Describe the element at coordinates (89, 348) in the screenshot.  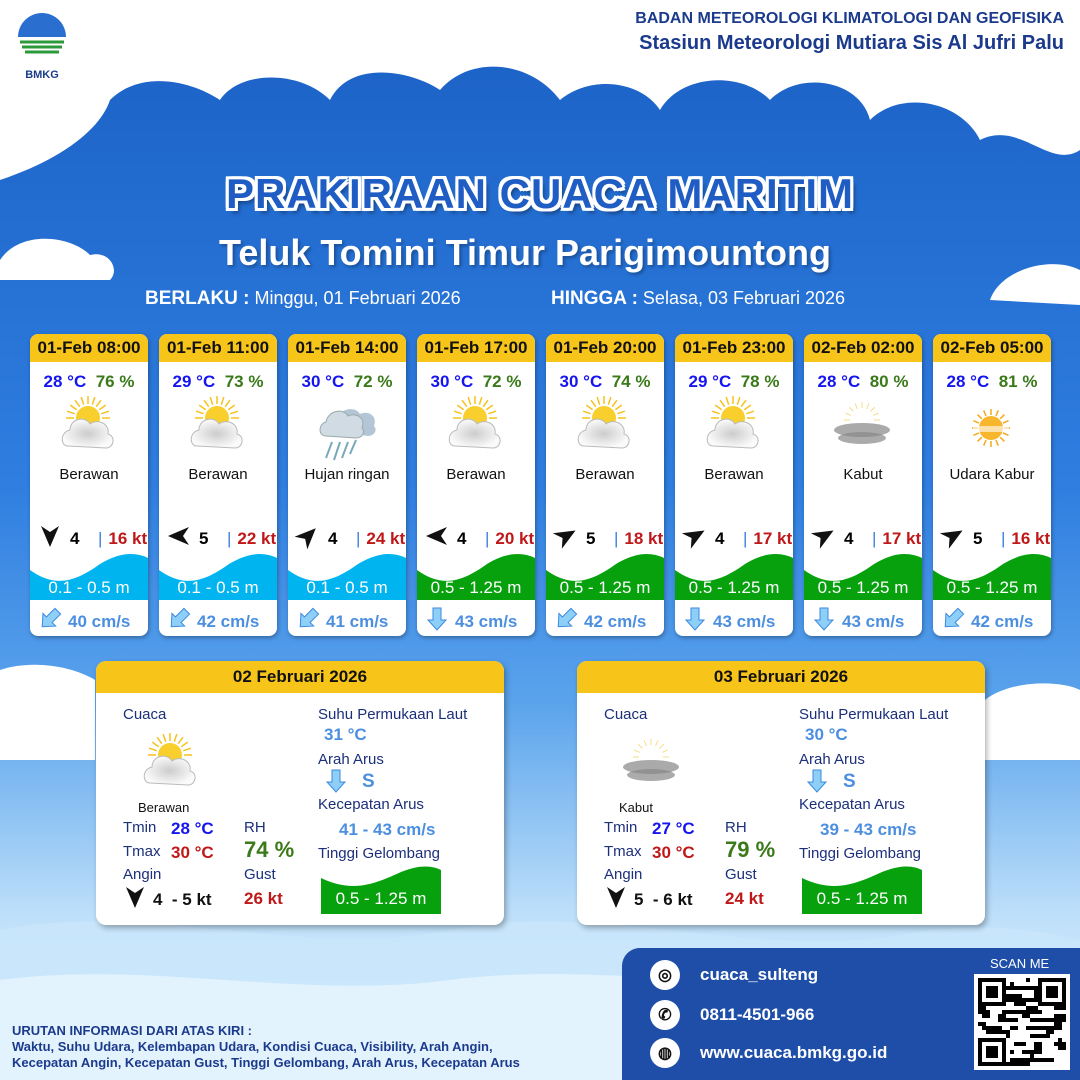
I see `forecast-time: 01-Feb 08:00` at that location.